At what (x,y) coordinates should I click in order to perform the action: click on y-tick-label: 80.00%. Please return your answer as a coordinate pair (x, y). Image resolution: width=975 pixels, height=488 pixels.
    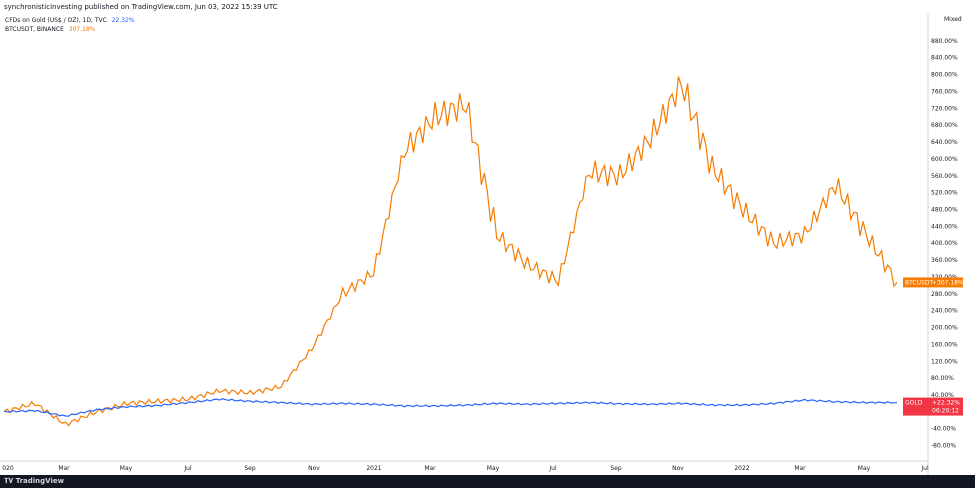
    Looking at the image, I should click on (942, 378).